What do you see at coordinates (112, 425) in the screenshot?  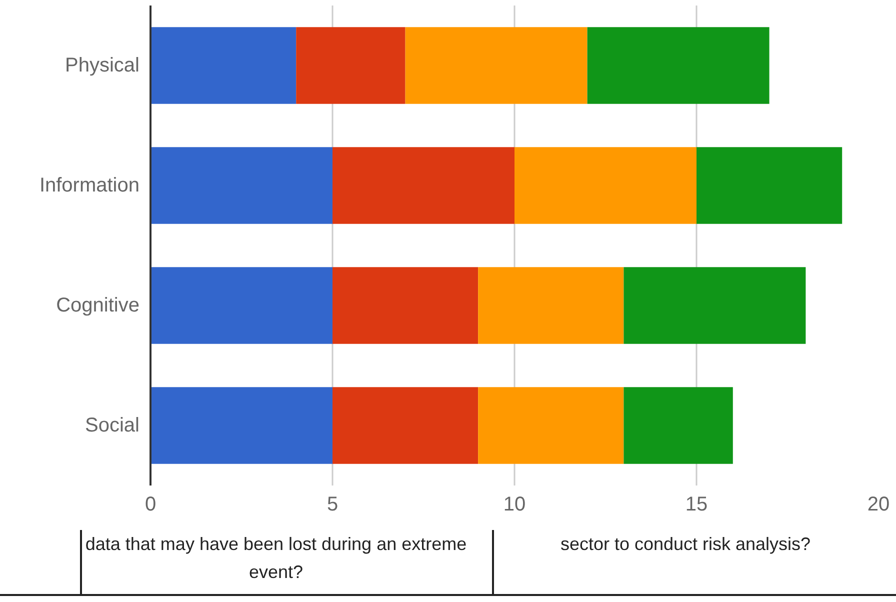 I see `y-tick-label: Social` at bounding box center [112, 425].